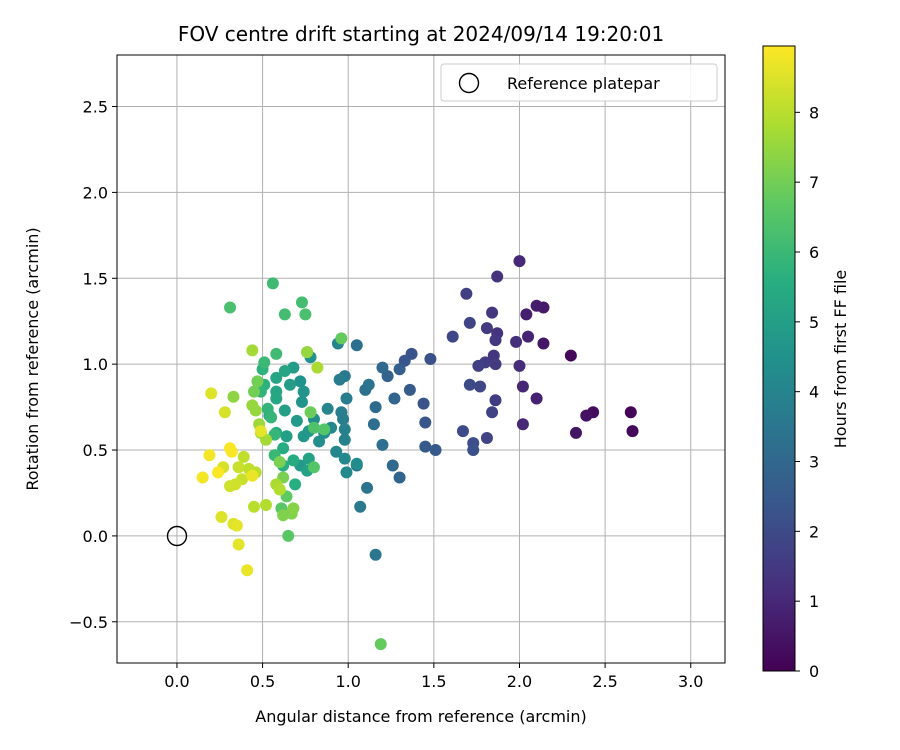  What do you see at coordinates (814, 671) in the screenshot?
I see `colorbar-tick-label: 0` at bounding box center [814, 671].